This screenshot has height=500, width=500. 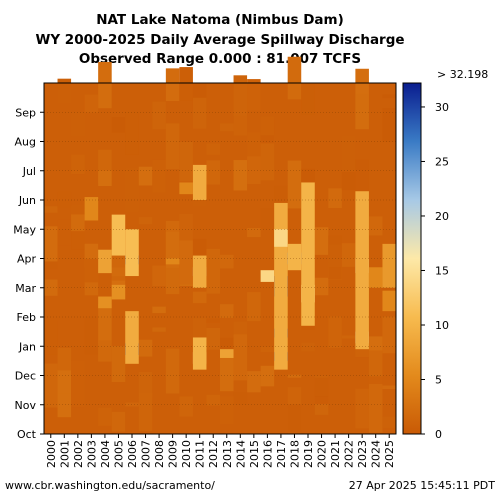 What do you see at coordinates (25, 142) in the screenshot?
I see `y-tick-label: Aug` at bounding box center [25, 142].